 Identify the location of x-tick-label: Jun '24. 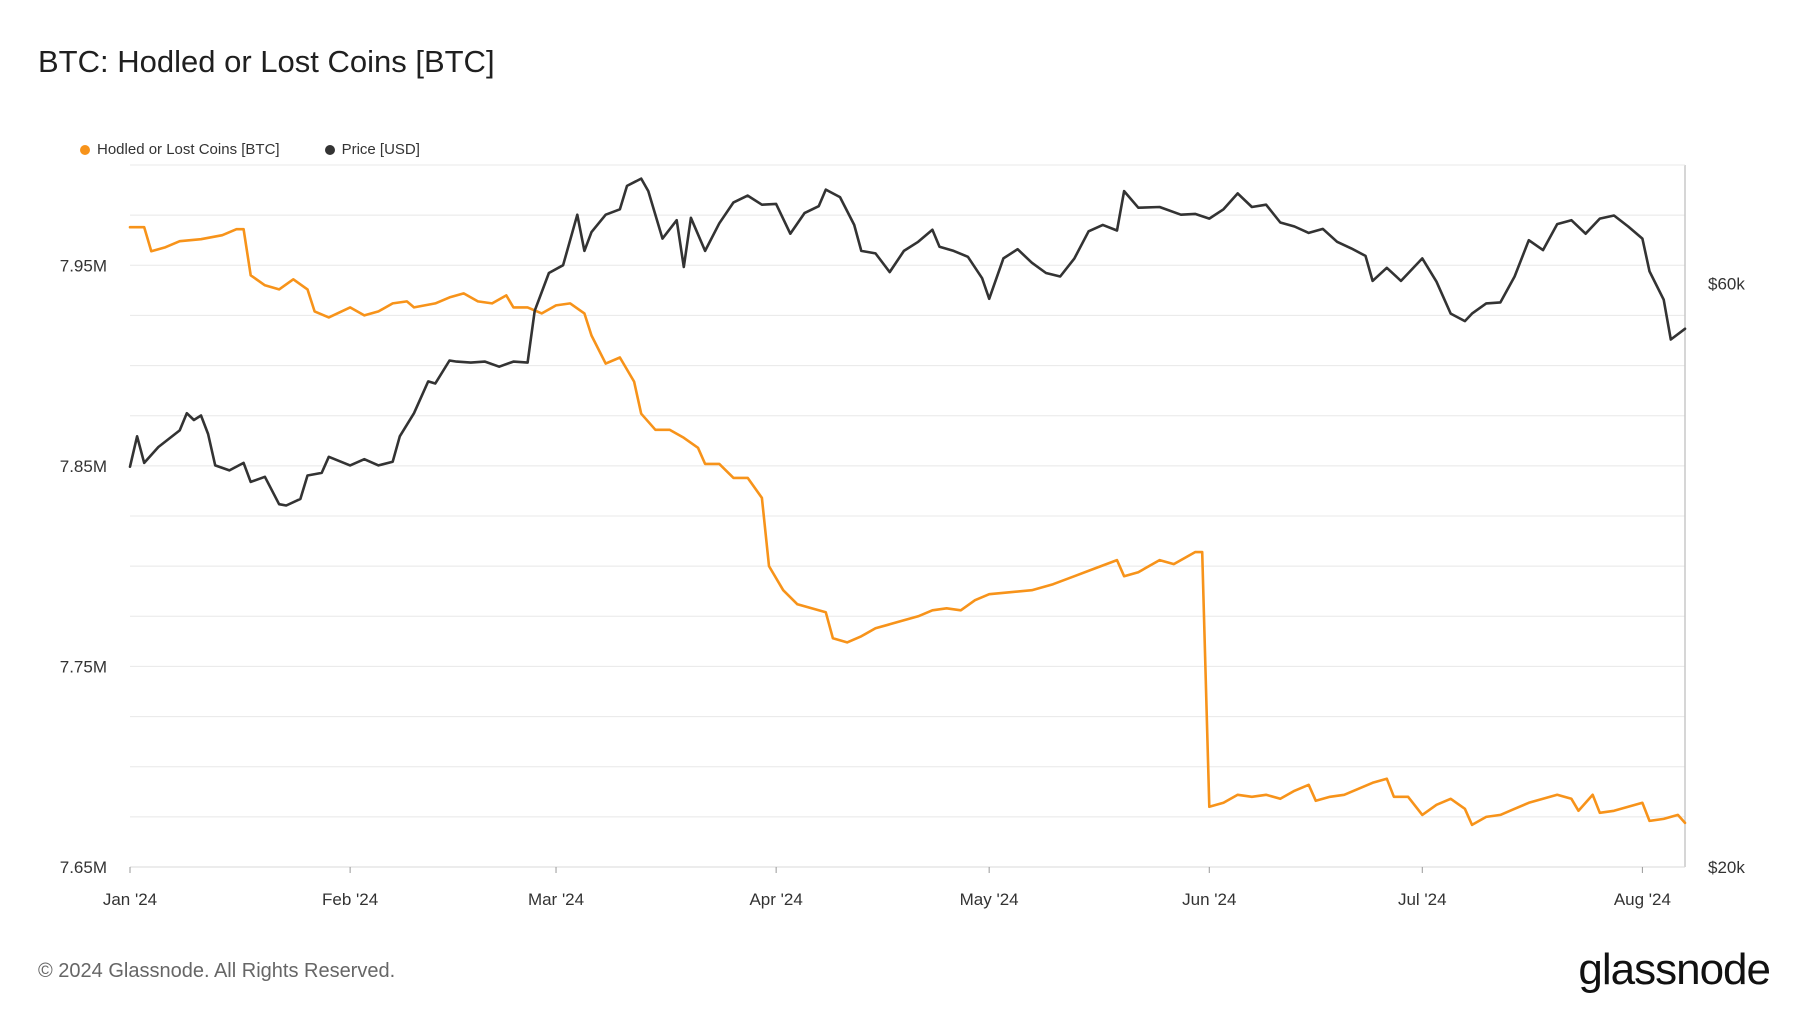
(1209, 899).